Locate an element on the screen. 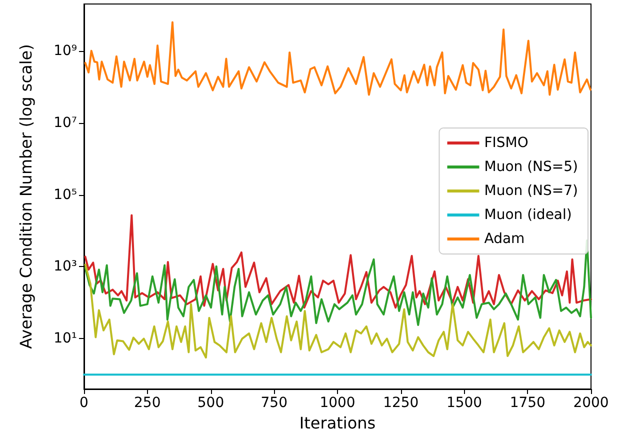 Image resolution: width=633 pixels, height=448 pixels. x-tick-label: 750 is located at coordinates (274, 403).